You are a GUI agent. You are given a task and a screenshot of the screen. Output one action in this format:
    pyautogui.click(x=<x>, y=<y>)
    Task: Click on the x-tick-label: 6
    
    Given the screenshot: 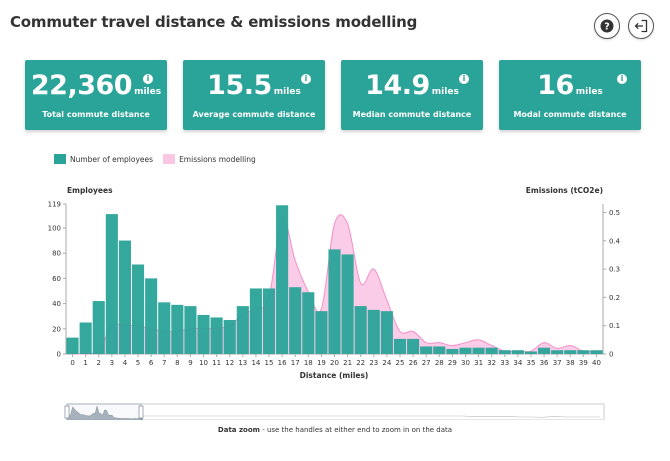 What is the action you would take?
    pyautogui.click(x=151, y=363)
    